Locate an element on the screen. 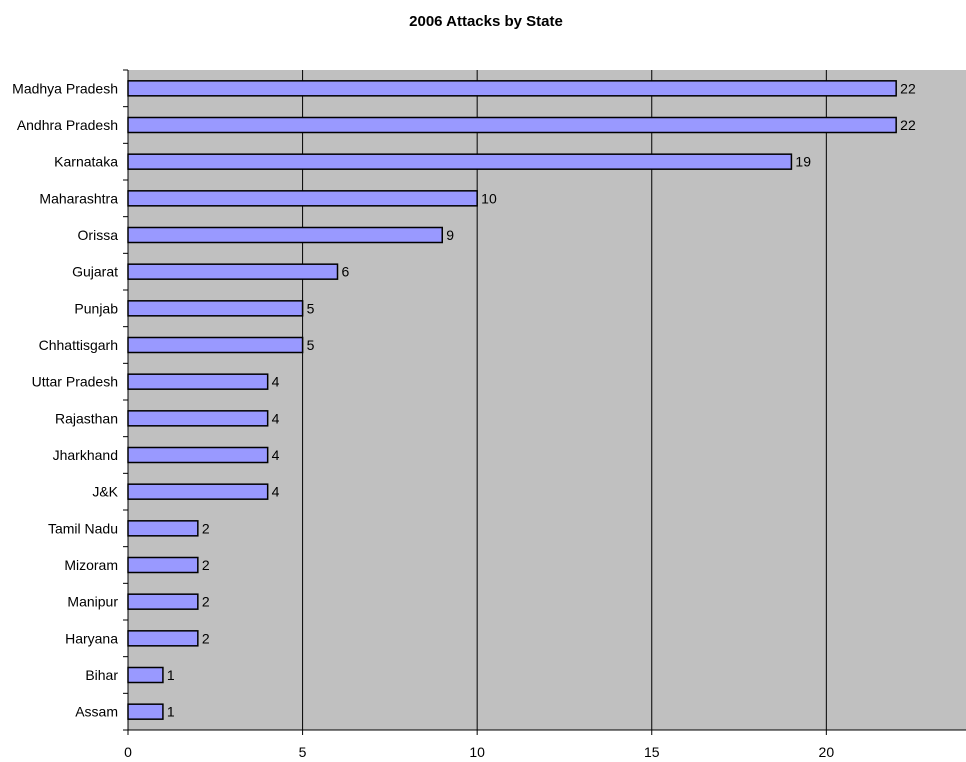 This screenshot has height=762, width=966. x-tick-label: 5 is located at coordinates (303, 752).